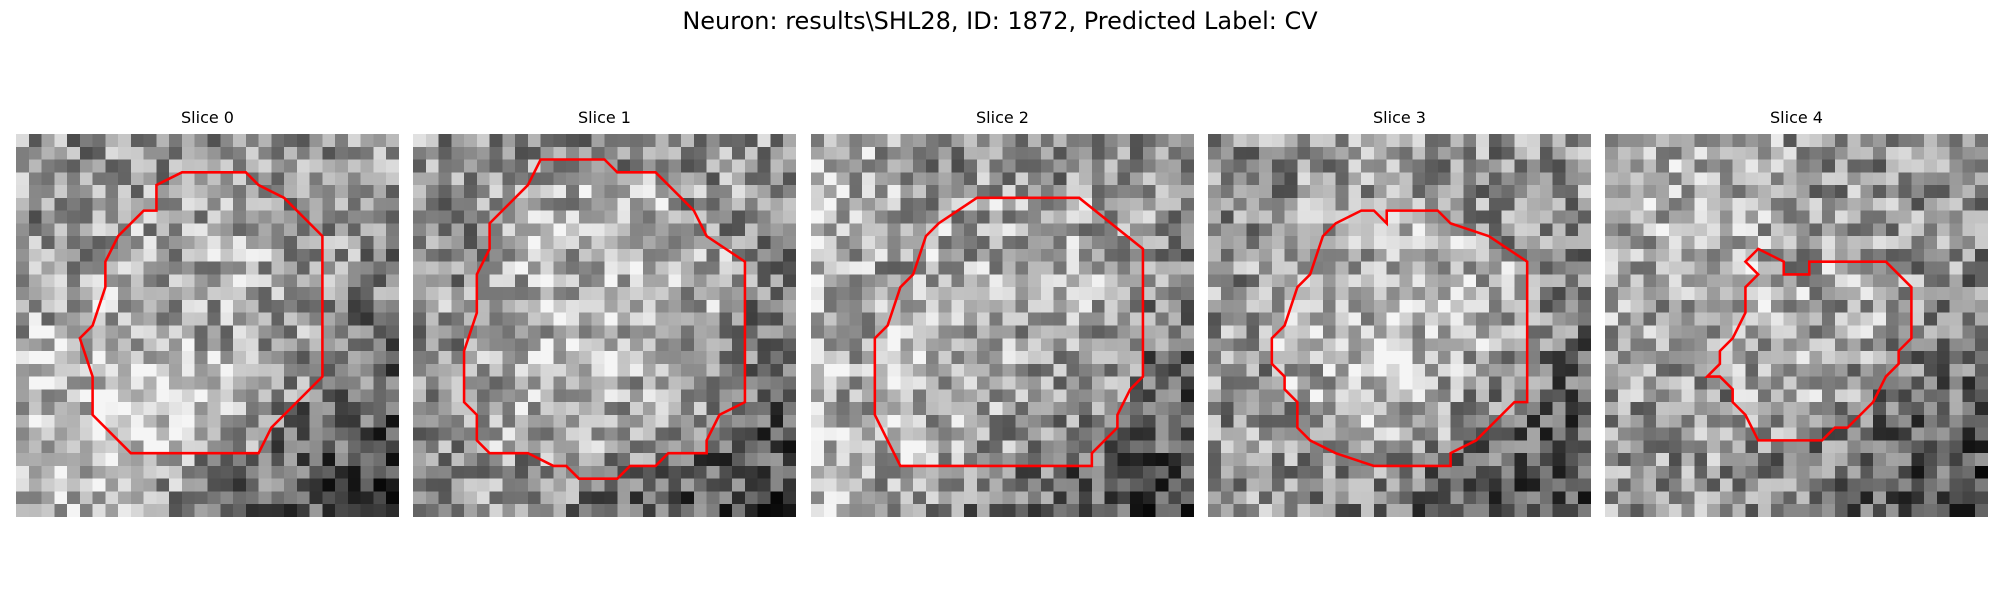 This screenshot has width=2000, height=600. Describe the element at coordinates (1399, 117) in the screenshot. I see `slice-title-3: Slice 3` at that location.